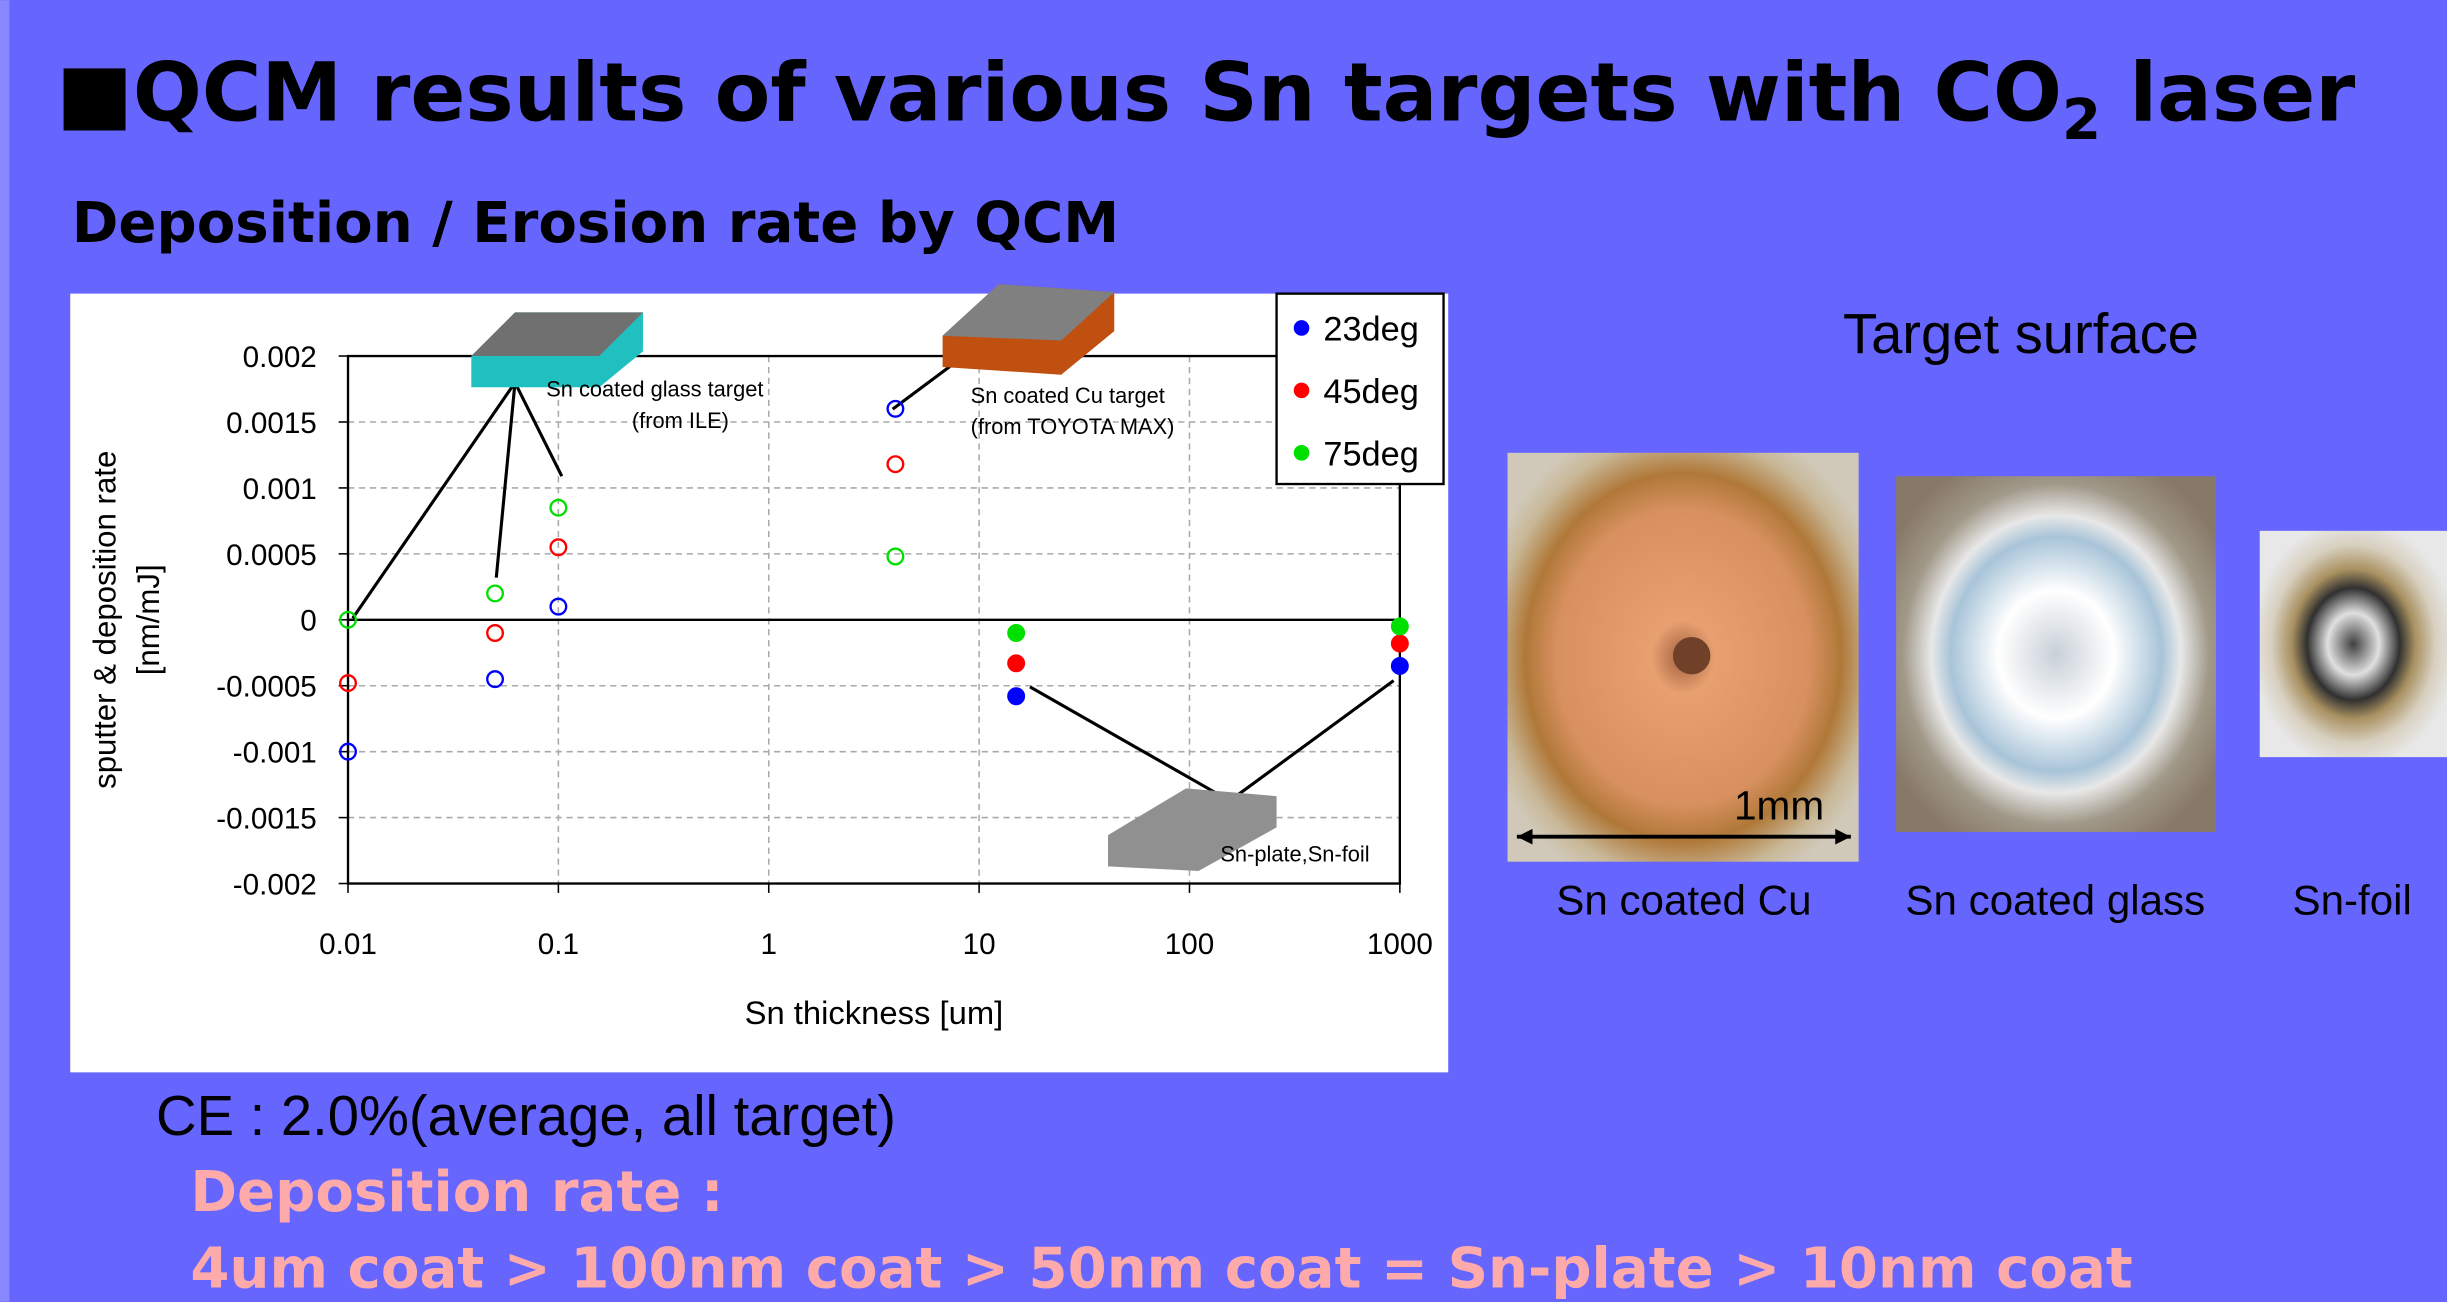  I want to click on legend-label: 75deg, so click(1370, 454).